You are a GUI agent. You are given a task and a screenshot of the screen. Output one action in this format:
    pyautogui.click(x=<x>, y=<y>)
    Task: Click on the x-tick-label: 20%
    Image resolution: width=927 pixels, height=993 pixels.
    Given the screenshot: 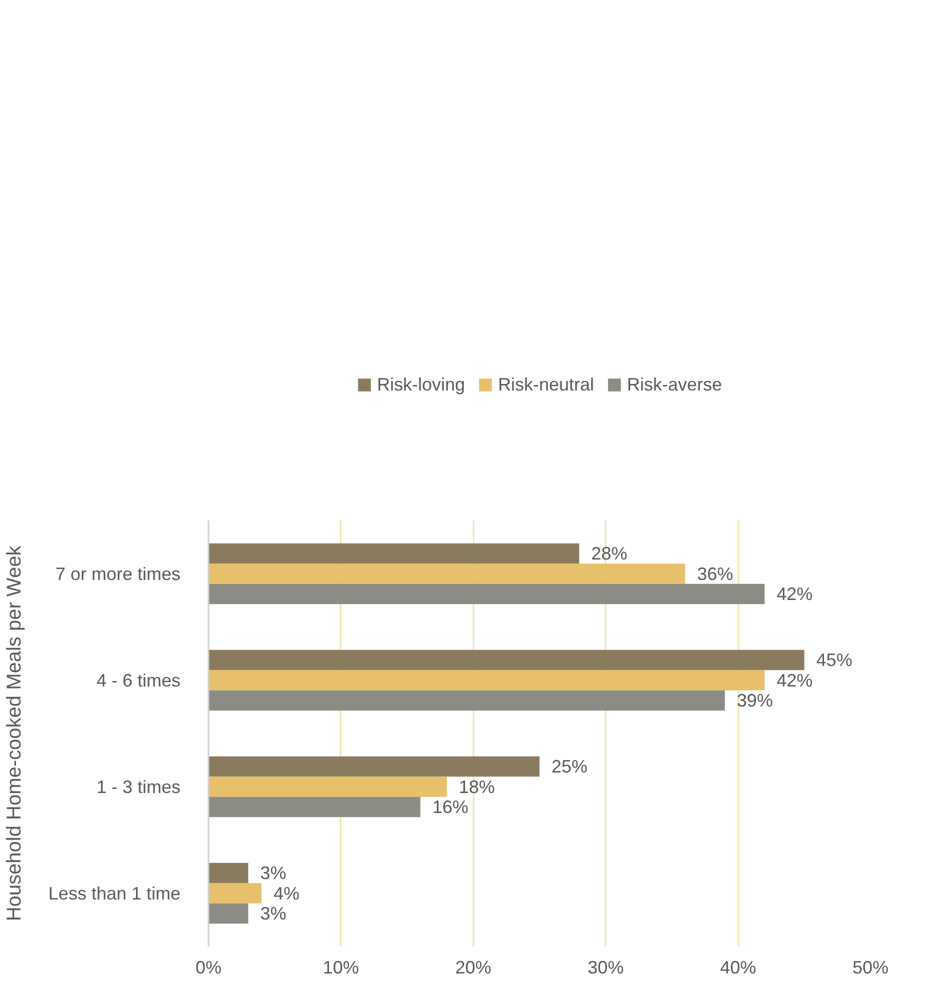 What is the action you would take?
    pyautogui.click(x=473, y=968)
    